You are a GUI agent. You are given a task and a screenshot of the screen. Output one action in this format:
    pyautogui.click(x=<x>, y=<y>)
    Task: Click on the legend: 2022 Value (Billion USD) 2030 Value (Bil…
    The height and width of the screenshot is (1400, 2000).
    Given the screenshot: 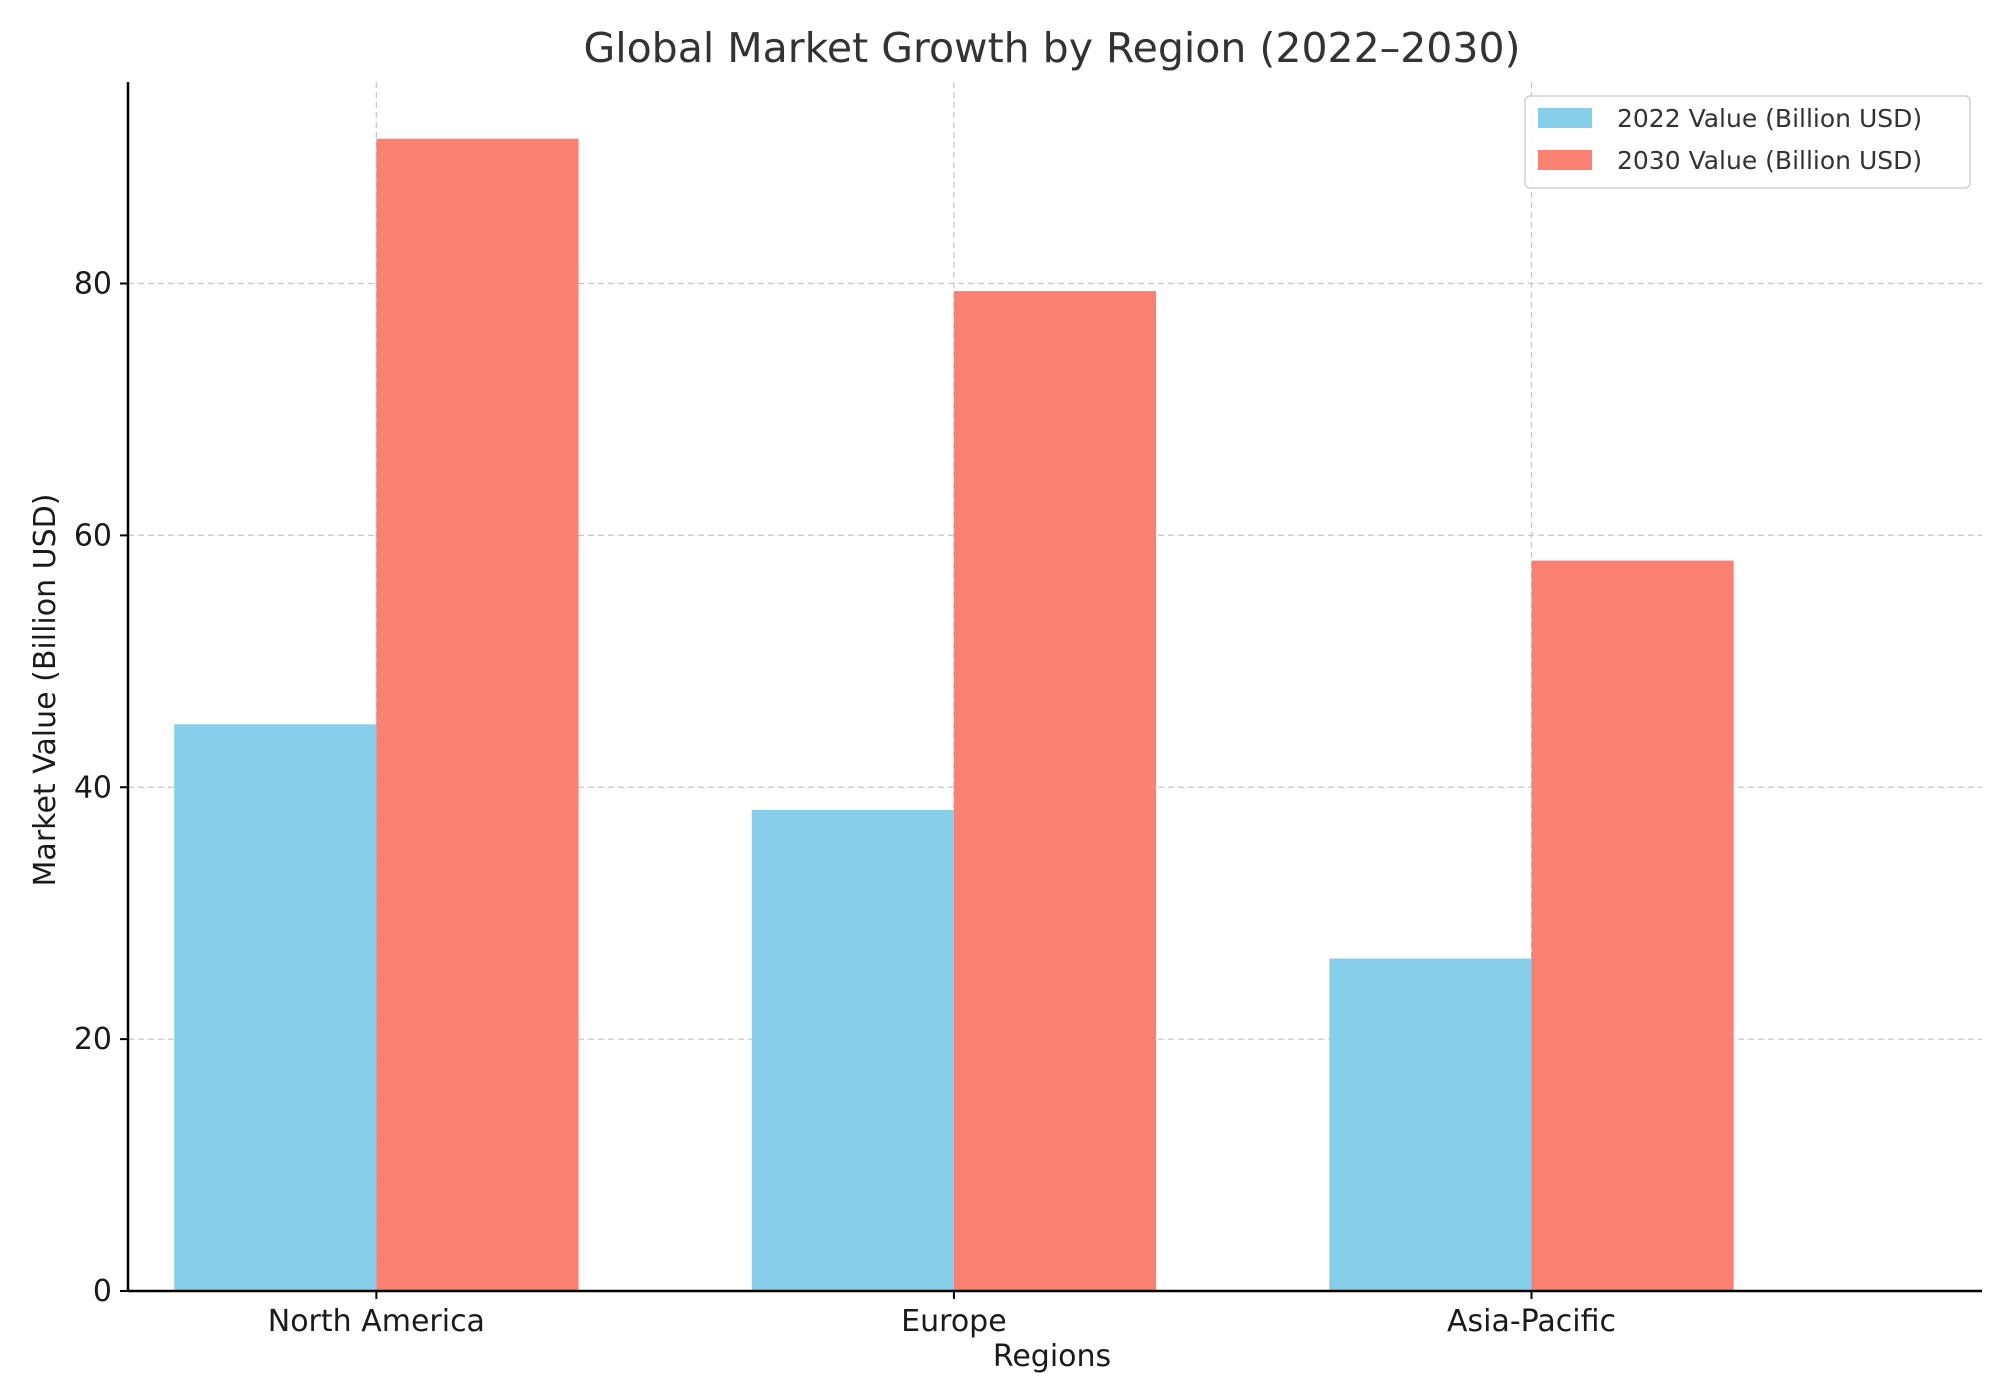 What is the action you would take?
    pyautogui.click(x=1747, y=142)
    